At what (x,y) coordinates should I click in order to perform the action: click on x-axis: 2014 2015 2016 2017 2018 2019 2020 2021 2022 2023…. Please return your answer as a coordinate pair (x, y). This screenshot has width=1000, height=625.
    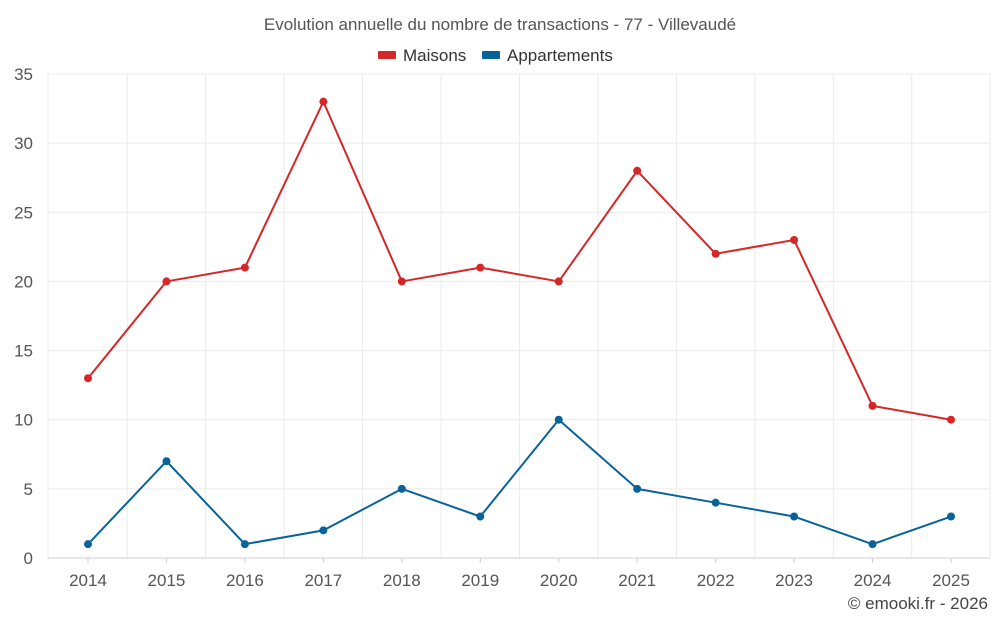
    Looking at the image, I should click on (519, 574).